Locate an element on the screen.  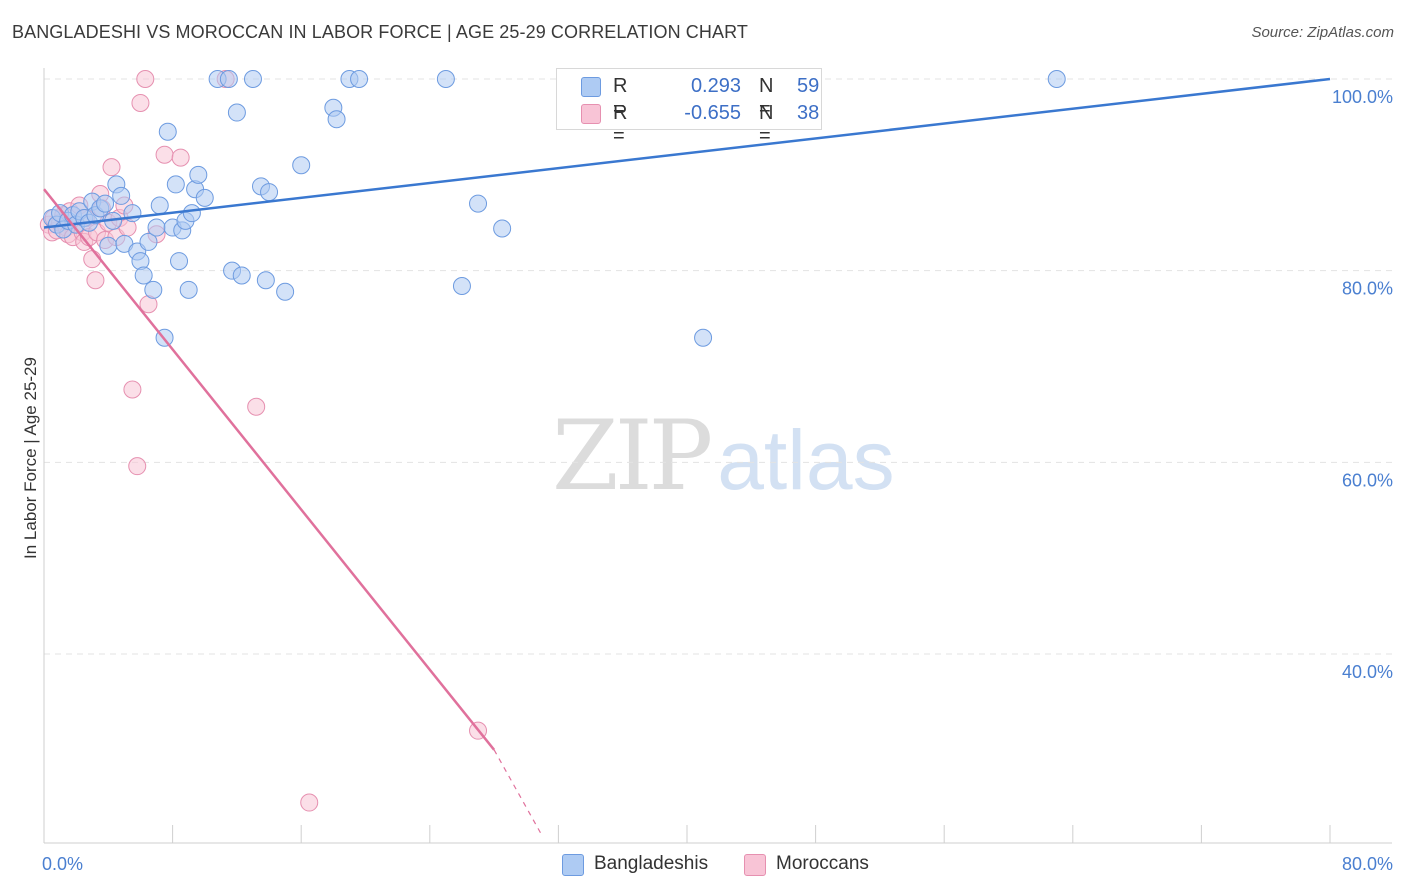
source-label: Source: ZipAtlas.com is located at coordinates (1322, 32).